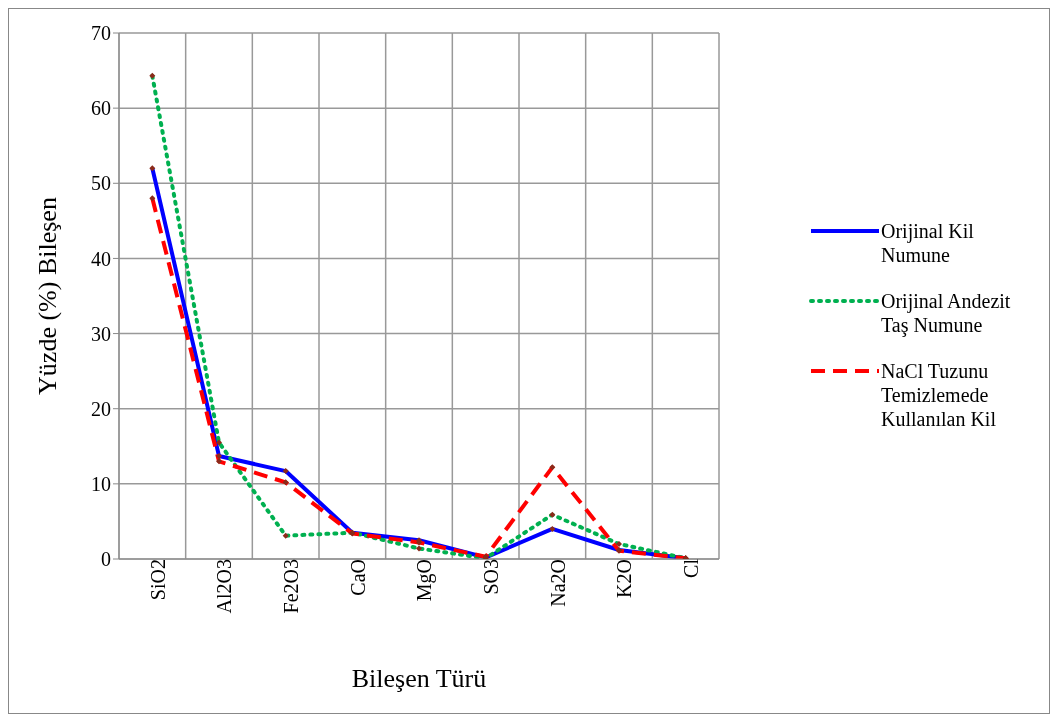 The height and width of the screenshot is (722, 1062). What do you see at coordinates (946, 313) in the screenshot?
I see `legend-label: Orijinal Andezit Taş Numune` at bounding box center [946, 313].